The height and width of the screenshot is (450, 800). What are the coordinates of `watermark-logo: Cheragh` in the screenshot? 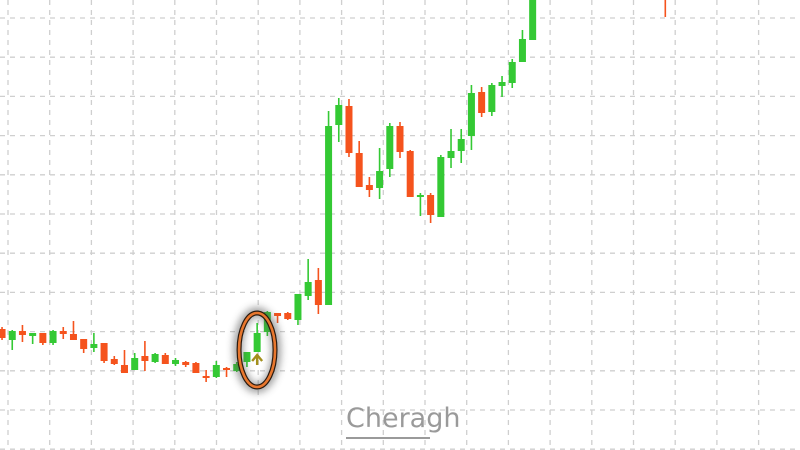 It's located at (403, 418).